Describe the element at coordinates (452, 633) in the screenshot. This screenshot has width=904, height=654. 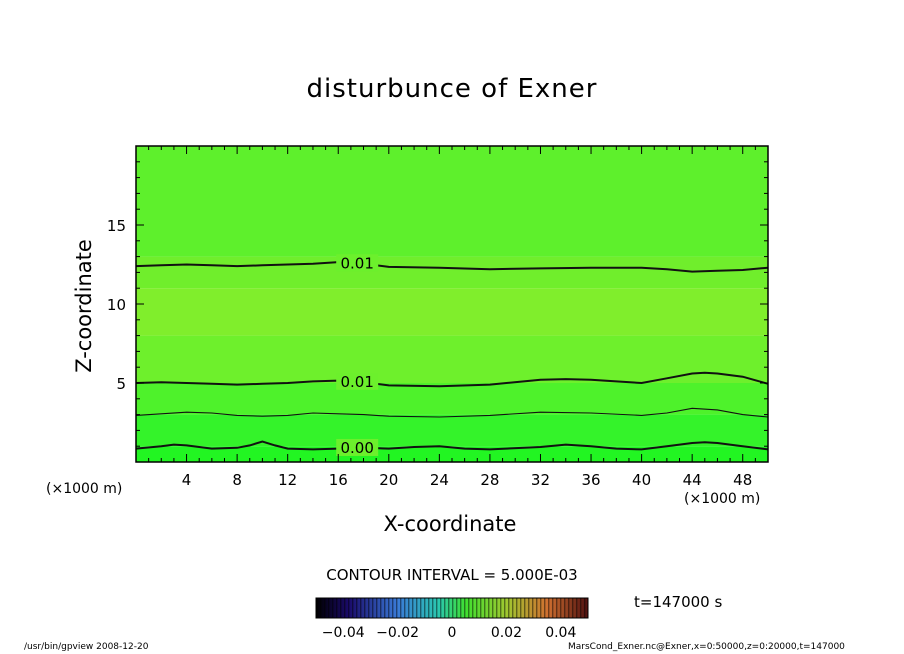
I see `colorbar-tick-label: 0` at that location.